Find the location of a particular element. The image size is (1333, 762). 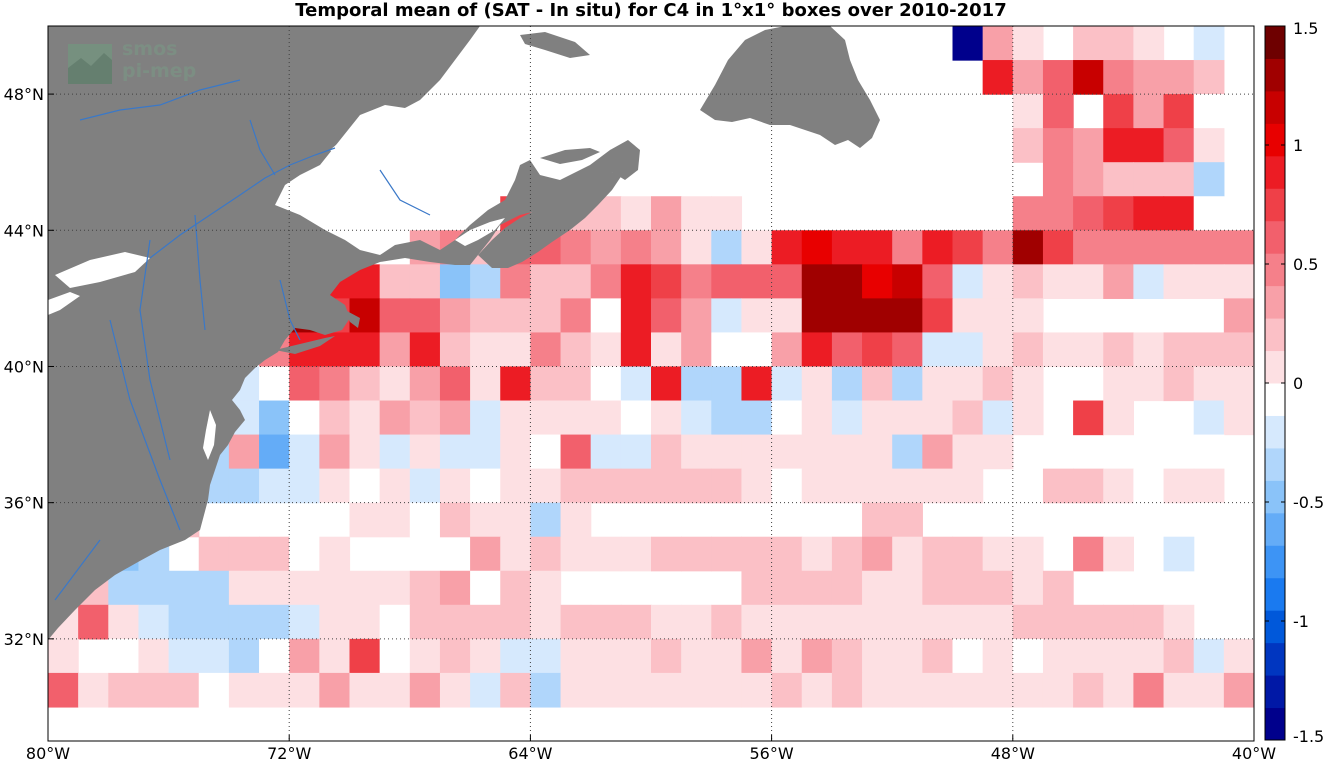

lake-erie is located at coordinates (64, 303).